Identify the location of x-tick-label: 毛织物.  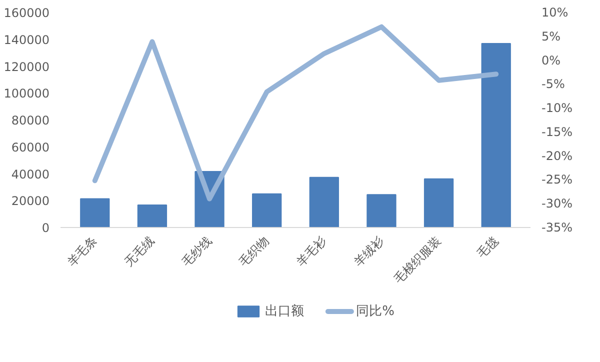
(254, 251).